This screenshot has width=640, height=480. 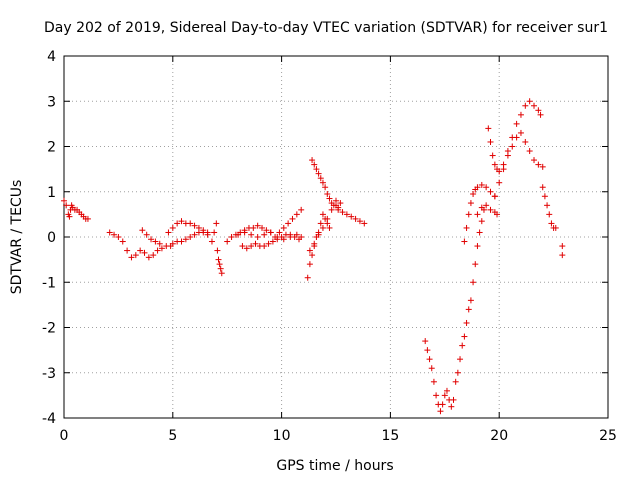 What do you see at coordinates (51, 148) in the screenshot?
I see `y-tick-label: 2` at bounding box center [51, 148].